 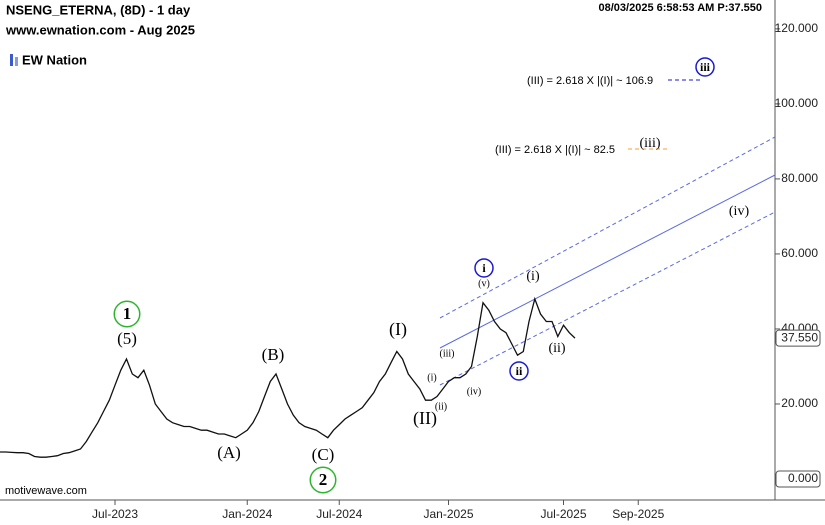 What do you see at coordinates (555, 150) in the screenshot?
I see `fib-label: (III) = 2.618 X |(I)| ~ 82.5` at bounding box center [555, 150].